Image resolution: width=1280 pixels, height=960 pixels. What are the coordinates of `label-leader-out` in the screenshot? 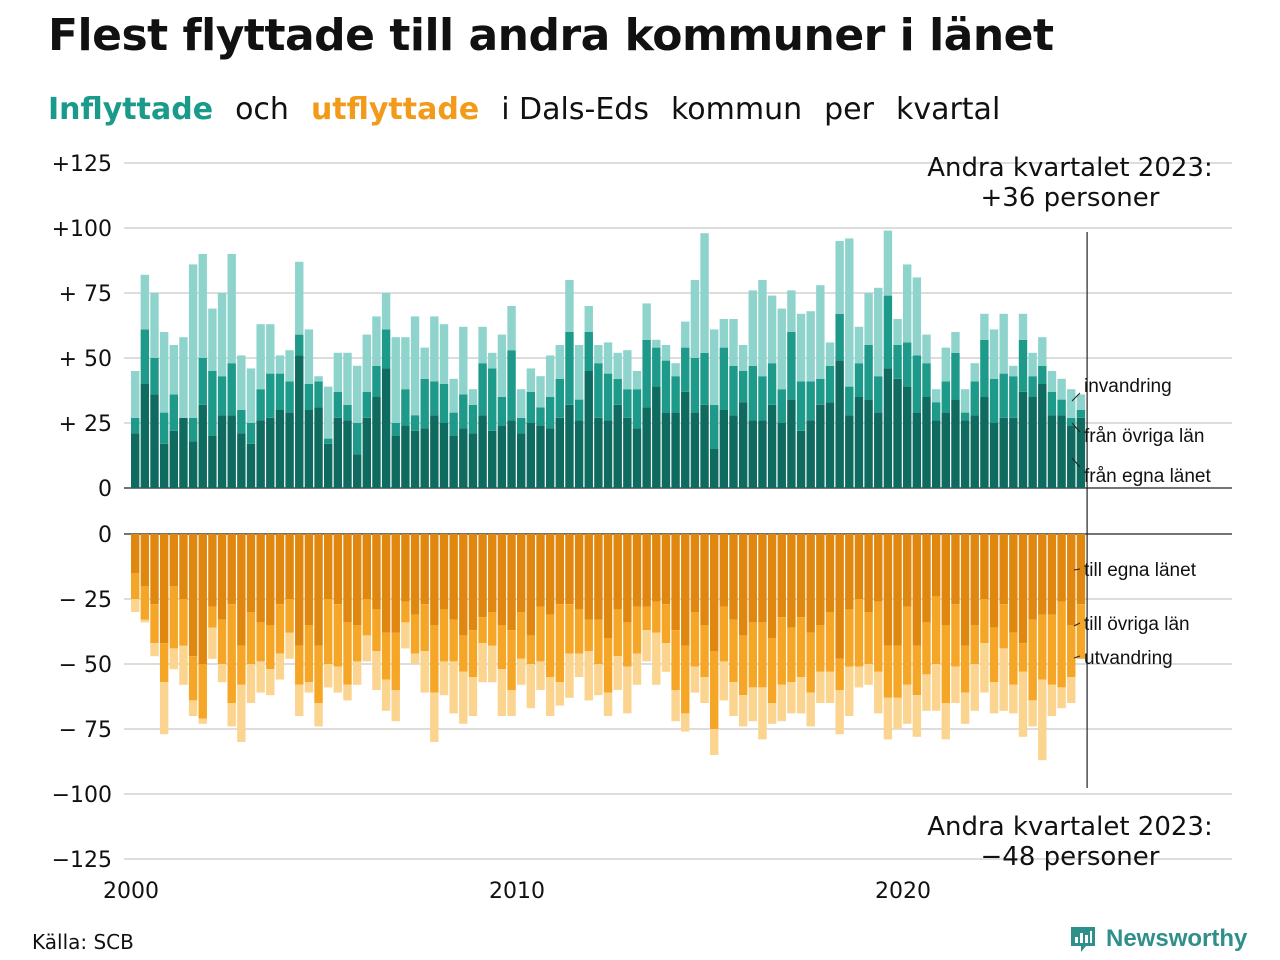 It's located at (1077, 624).